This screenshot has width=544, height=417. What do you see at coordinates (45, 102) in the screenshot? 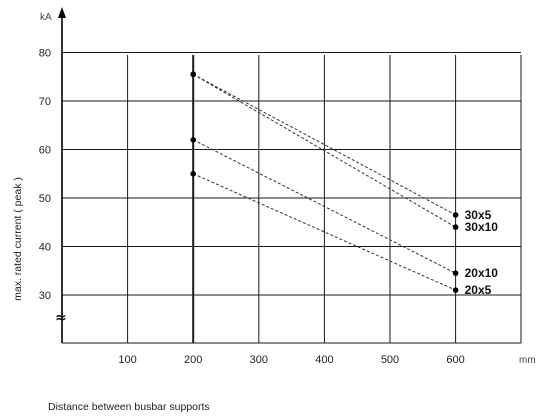
I see `y-tick-label: 70` at bounding box center [45, 102].